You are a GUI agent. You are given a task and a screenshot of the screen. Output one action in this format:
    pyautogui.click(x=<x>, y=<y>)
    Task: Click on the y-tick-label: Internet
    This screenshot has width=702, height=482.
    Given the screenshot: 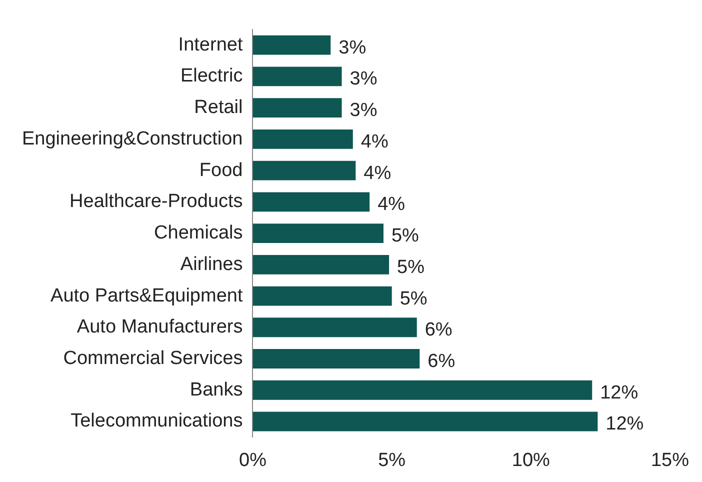 What is the action you would take?
    pyautogui.click(x=211, y=45)
    